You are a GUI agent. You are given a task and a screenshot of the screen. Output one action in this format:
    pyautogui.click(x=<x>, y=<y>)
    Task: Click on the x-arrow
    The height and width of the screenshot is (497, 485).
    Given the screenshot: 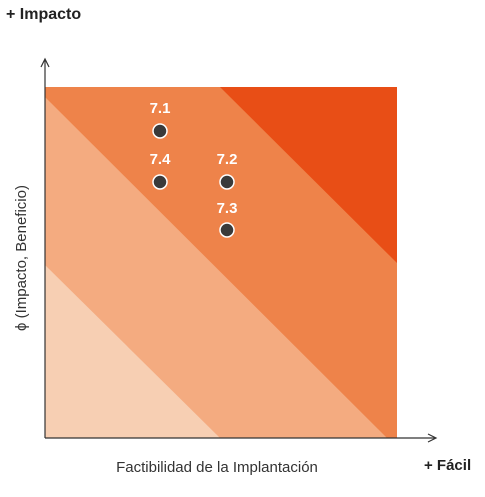 What is the action you would take?
    pyautogui.click(x=432, y=438)
    